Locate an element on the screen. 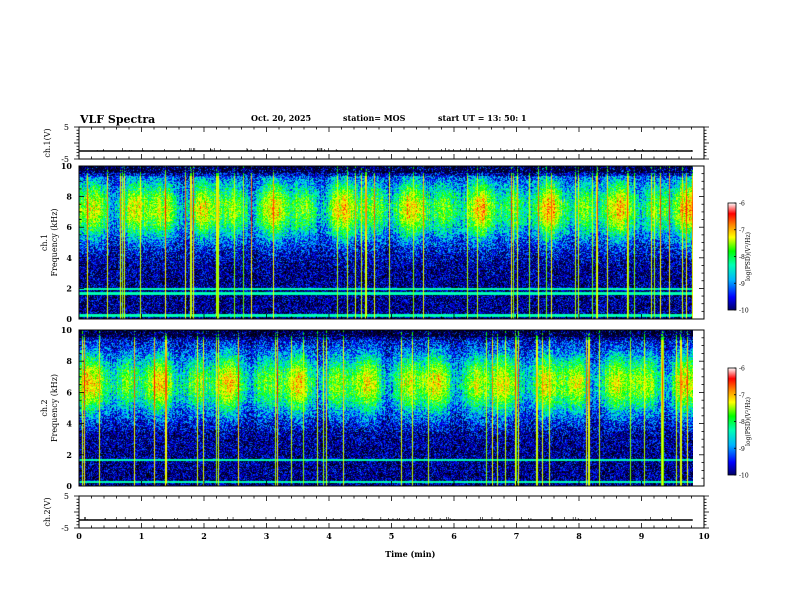 The height and width of the screenshot is (612, 792). ch2-spectrogram-colorbar-label: log(PSD)(V²/Hz) is located at coordinates (748, 421).